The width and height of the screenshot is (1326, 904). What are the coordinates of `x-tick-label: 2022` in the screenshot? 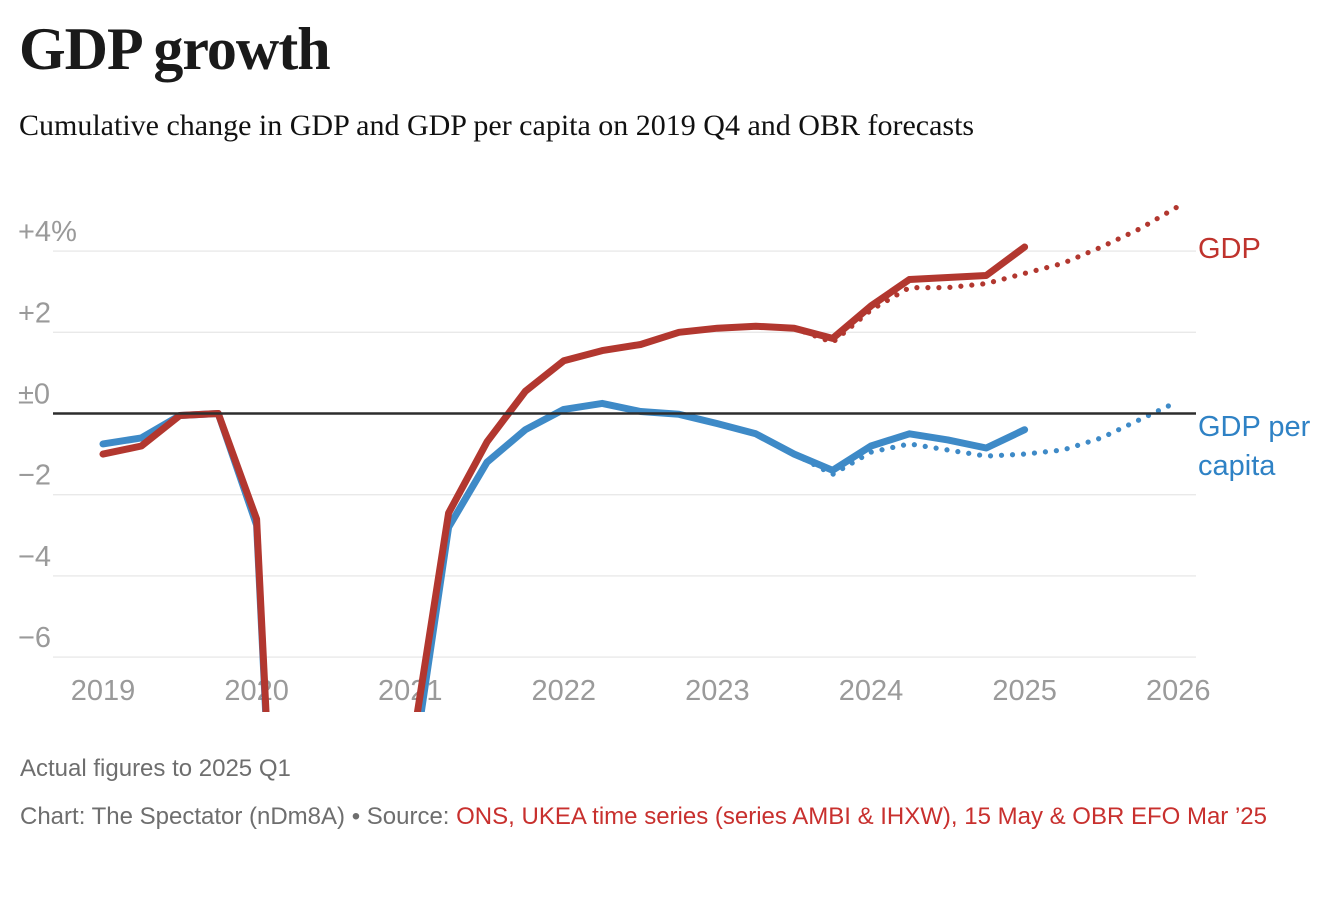 It's located at (564, 691).